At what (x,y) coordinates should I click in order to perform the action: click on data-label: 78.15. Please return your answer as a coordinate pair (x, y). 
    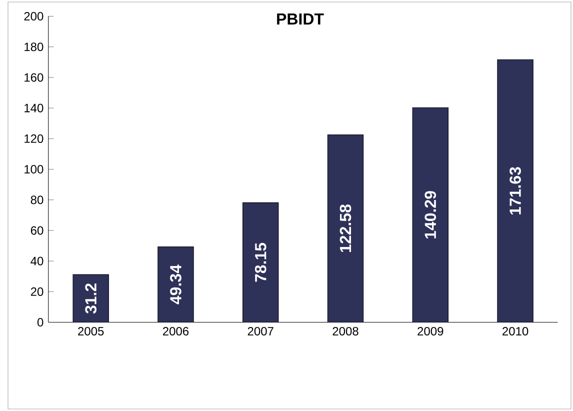
    Looking at the image, I should click on (260, 262).